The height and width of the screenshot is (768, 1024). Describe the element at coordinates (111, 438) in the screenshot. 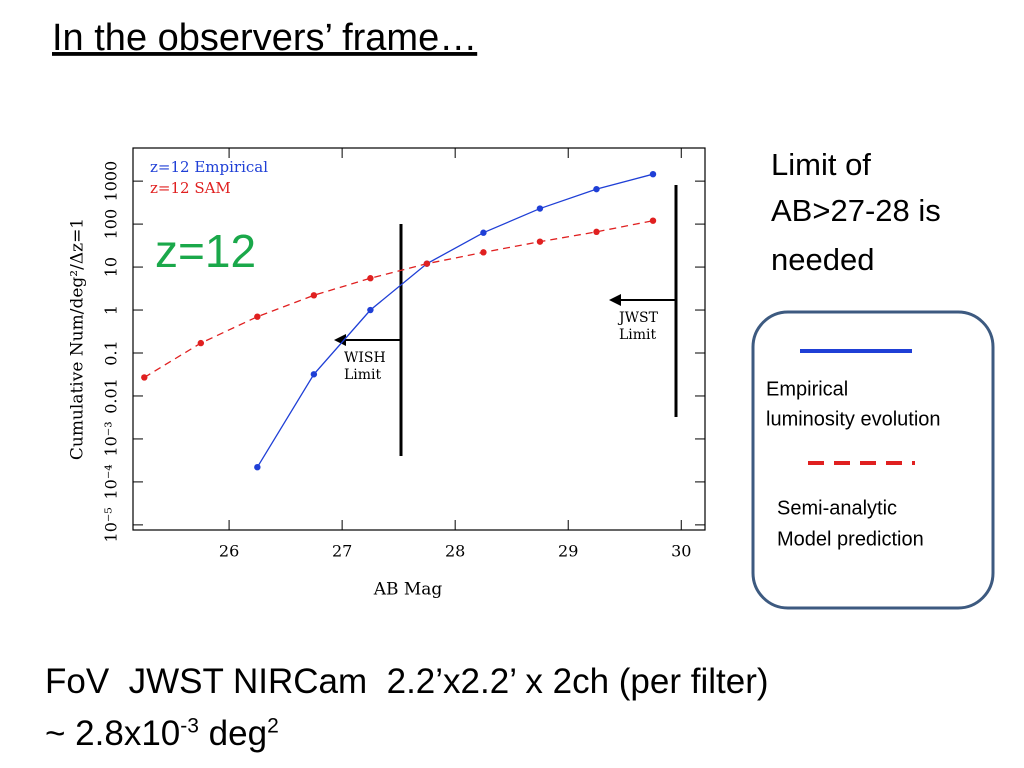

I see `y-tick-label: 10⁻³` at that location.